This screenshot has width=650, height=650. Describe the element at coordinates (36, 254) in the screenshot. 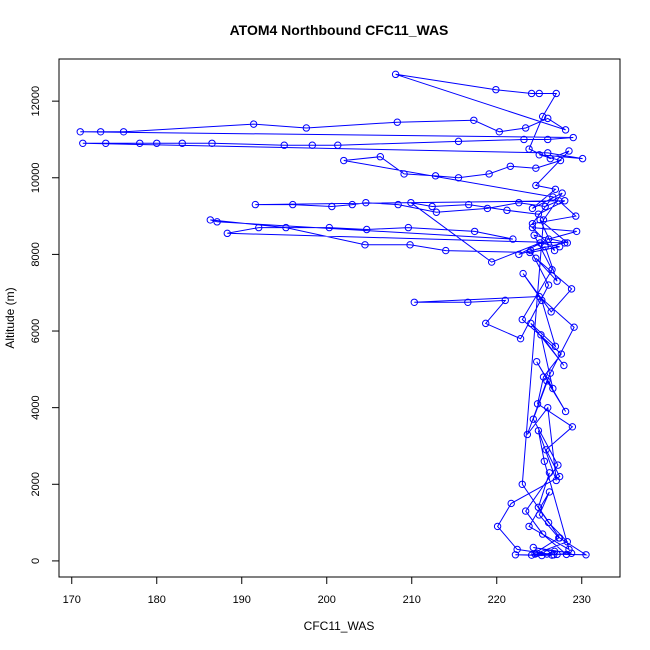

I see `y-tick-label: 8000` at that location.